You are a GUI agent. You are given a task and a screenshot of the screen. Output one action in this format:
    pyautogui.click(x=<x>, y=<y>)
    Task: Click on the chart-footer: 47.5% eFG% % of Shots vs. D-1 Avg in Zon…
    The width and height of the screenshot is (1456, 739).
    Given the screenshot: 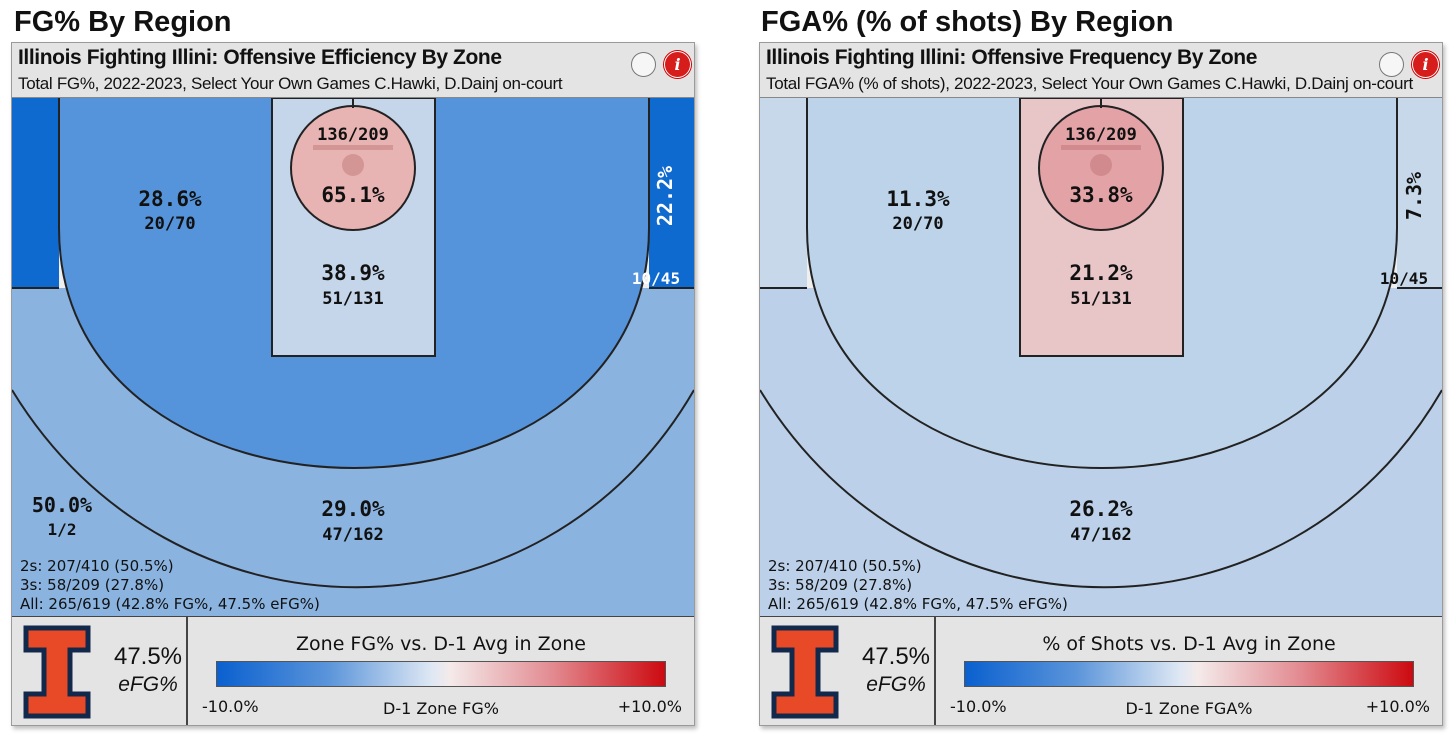 What is the action you would take?
    pyautogui.click(x=1101, y=670)
    